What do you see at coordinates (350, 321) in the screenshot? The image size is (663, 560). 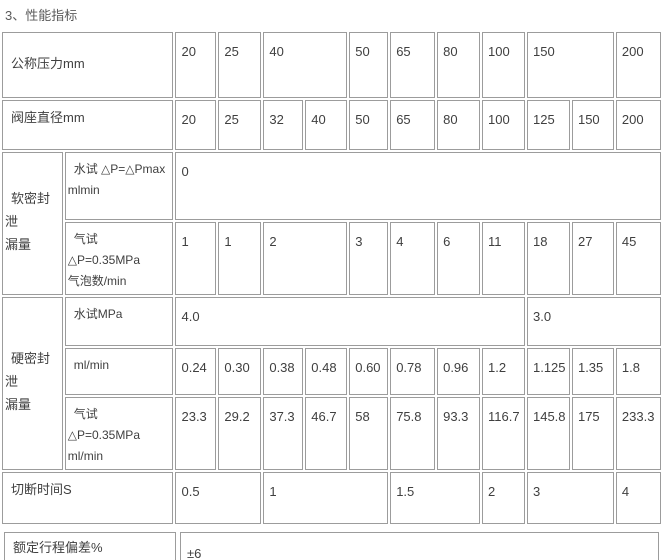 I see `hard-seal-water-test-value: 4.0` at bounding box center [350, 321].